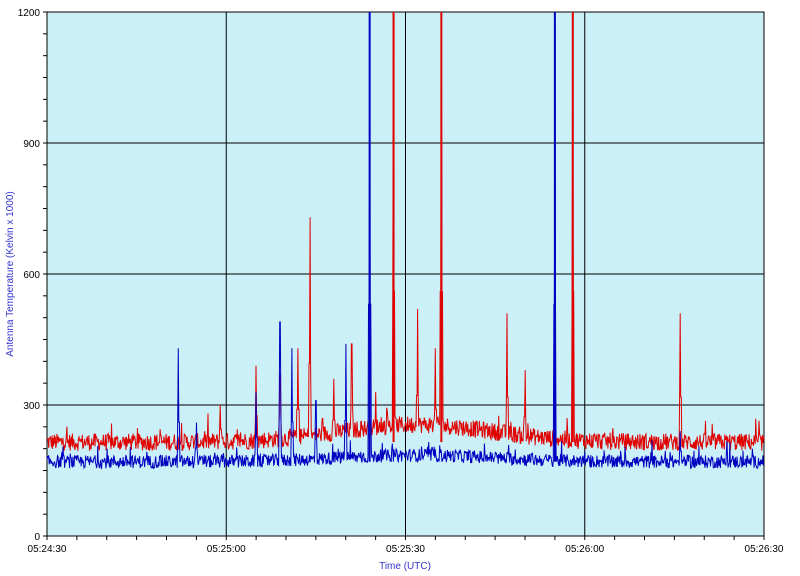  I want to click on y-tick-label: 0, so click(37, 537).